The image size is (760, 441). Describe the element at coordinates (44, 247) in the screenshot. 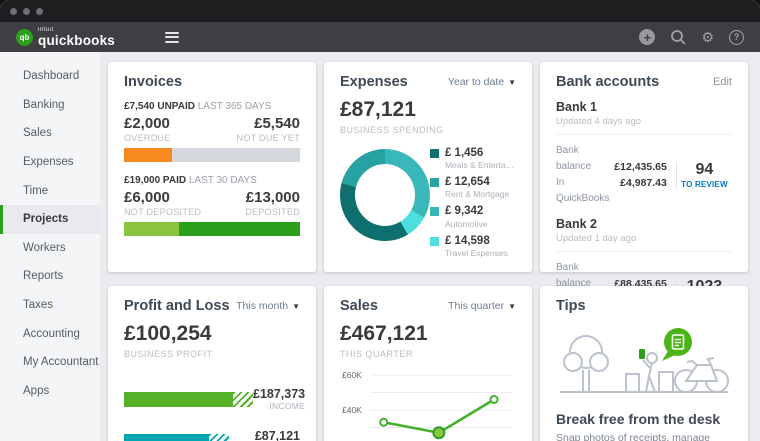

I see `sidebar-item-workers: Workers` at that location.